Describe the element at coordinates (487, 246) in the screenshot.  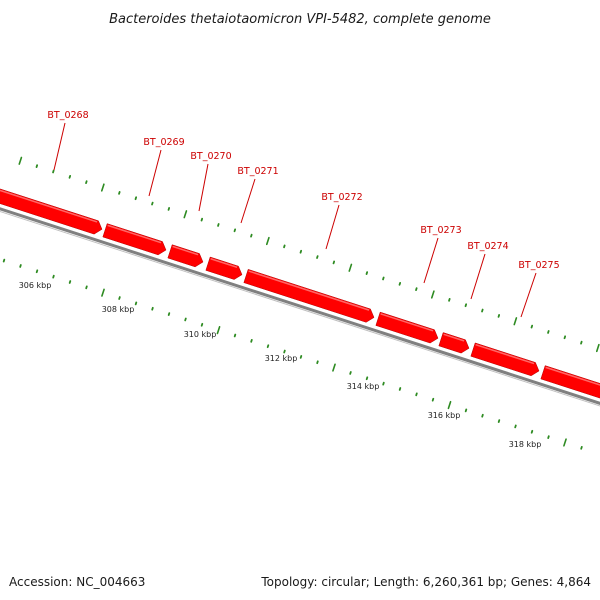
I see `gene-label: BT_0274` at that location.